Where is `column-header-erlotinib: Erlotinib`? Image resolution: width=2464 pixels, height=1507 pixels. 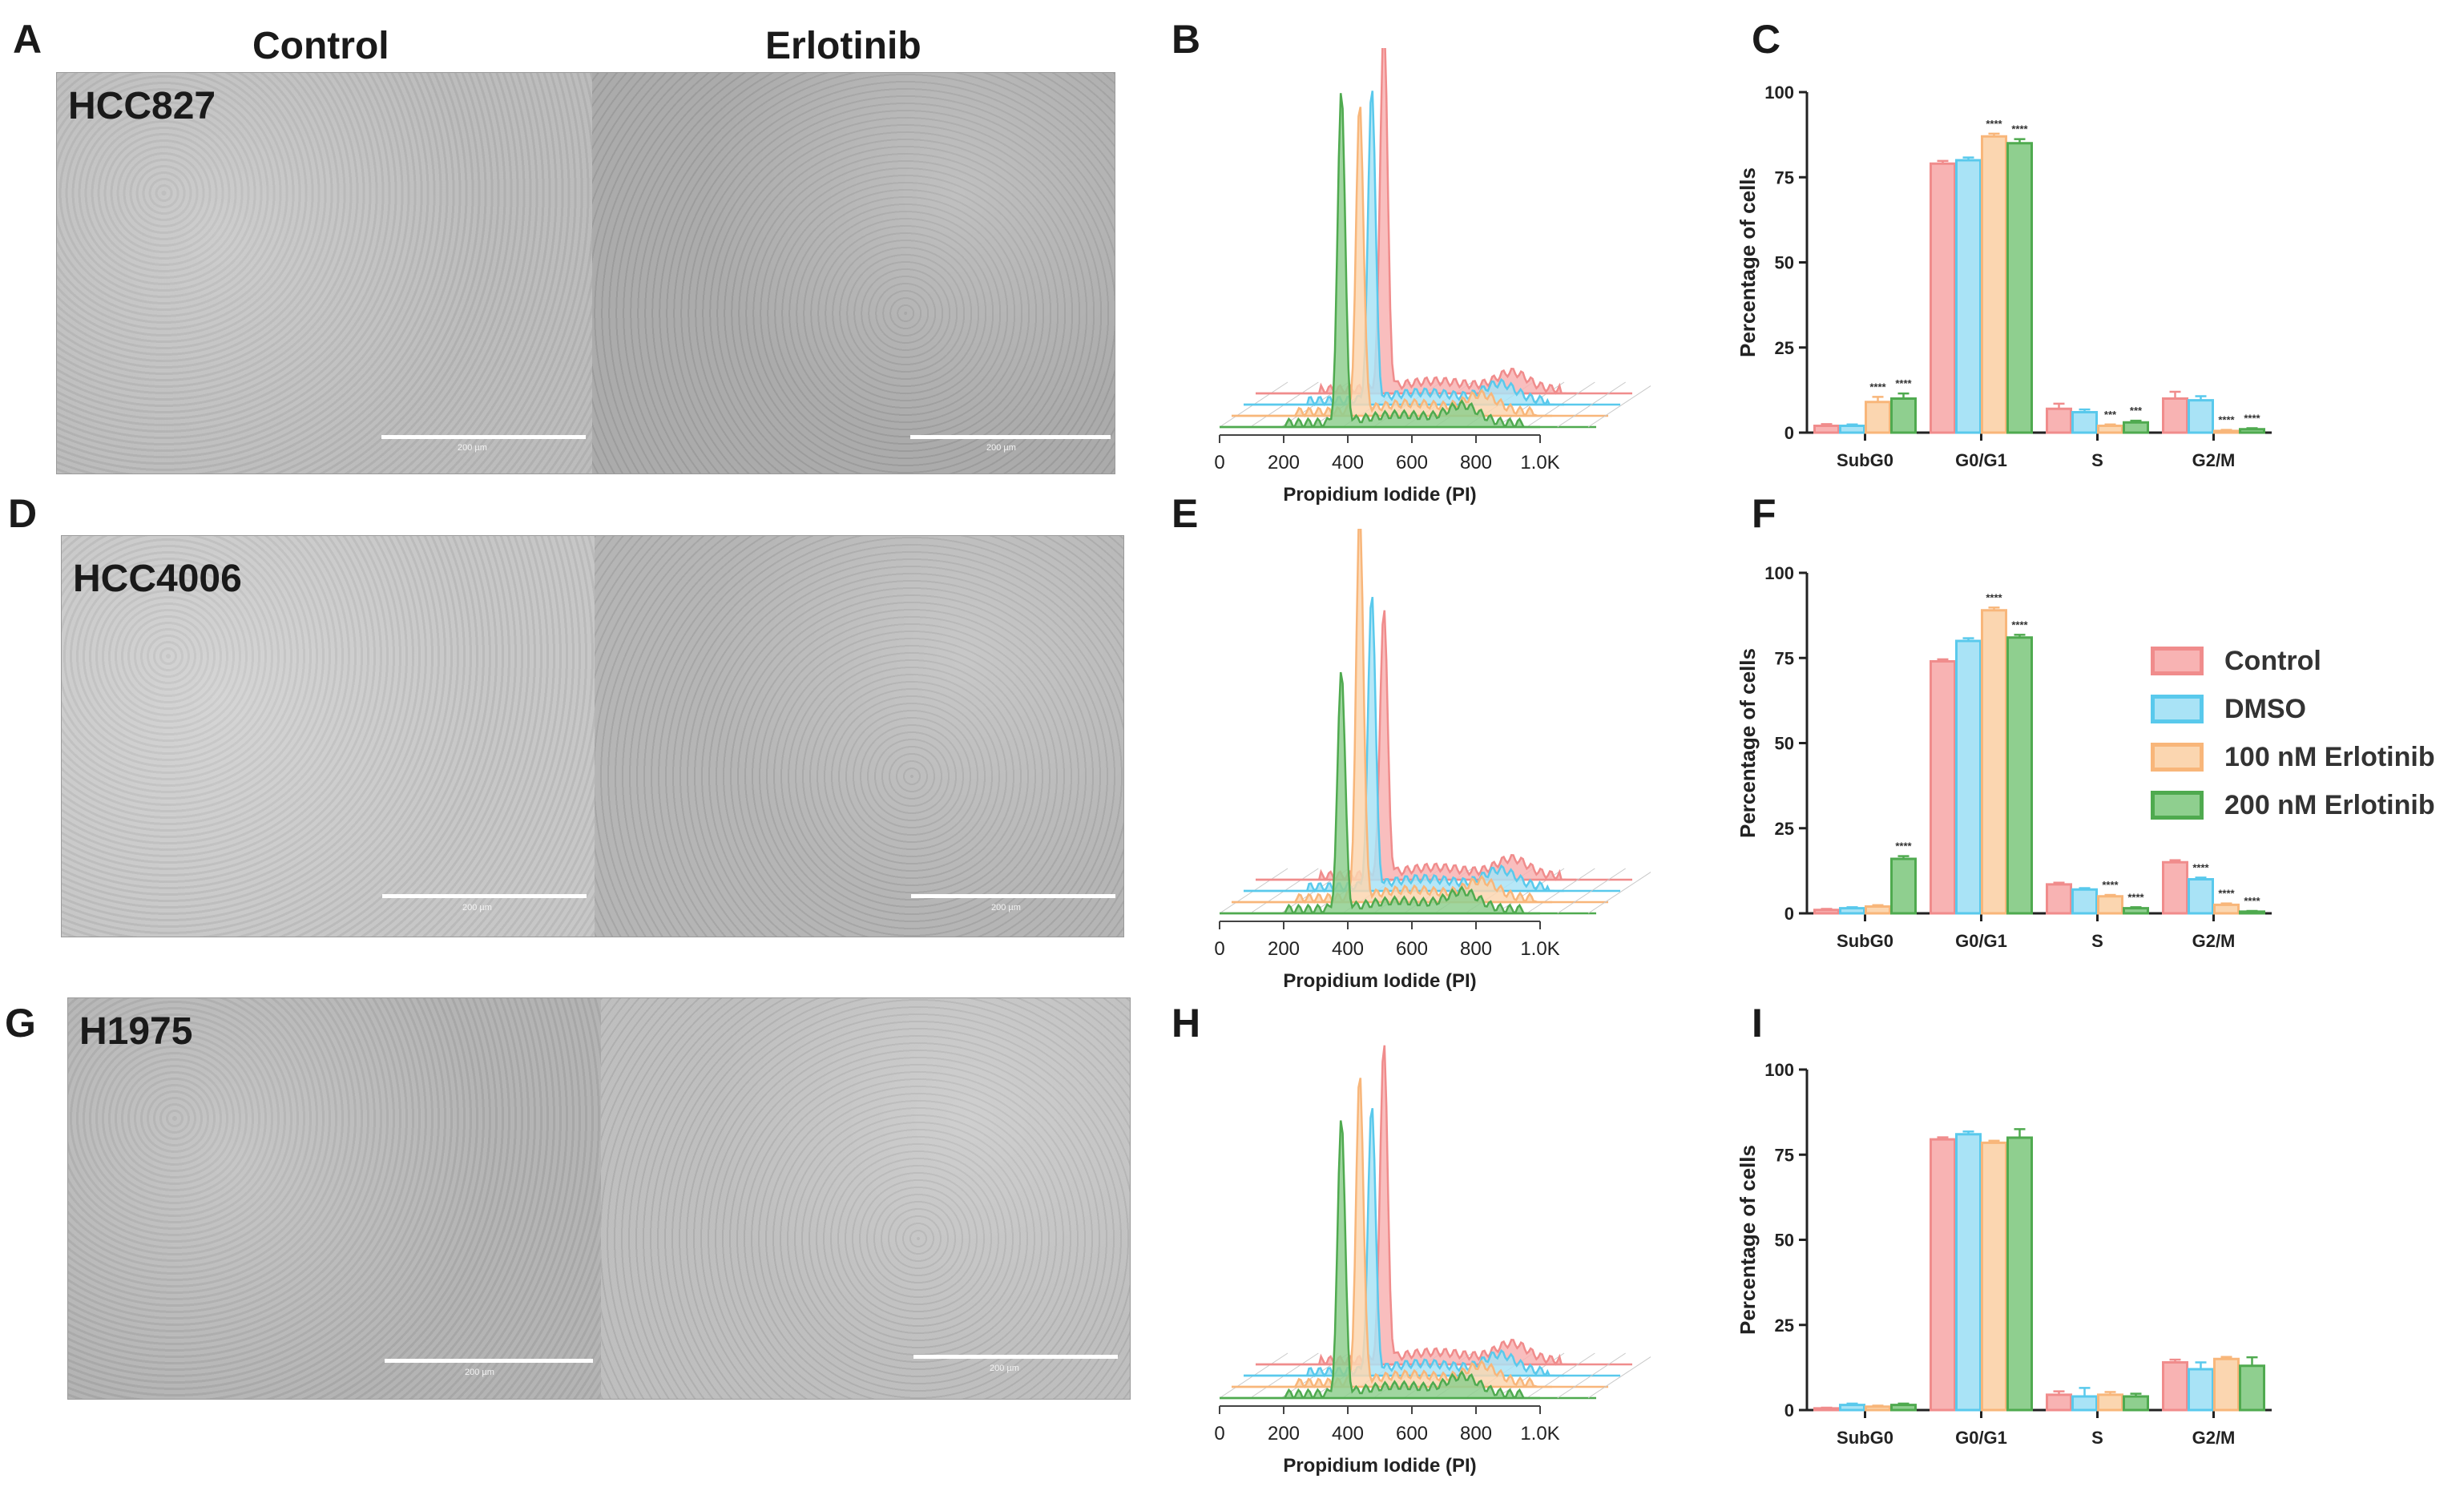
column-header-erlotinib: Erlotinib is located at coordinates (843, 46).